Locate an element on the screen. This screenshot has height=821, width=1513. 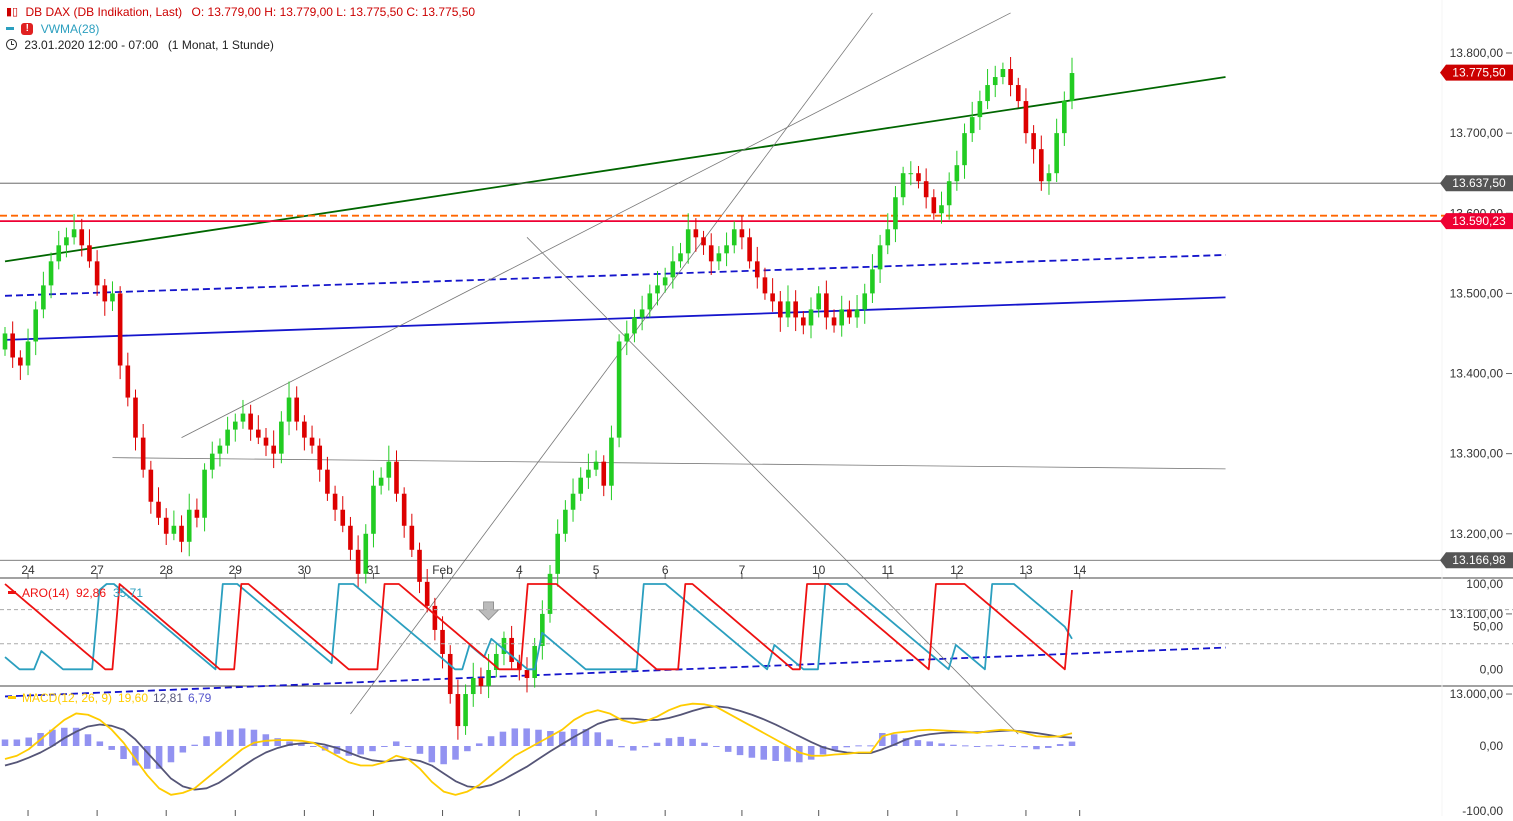
period-range: 23.01.2020 12:00 - 07:00 is located at coordinates (91, 44).